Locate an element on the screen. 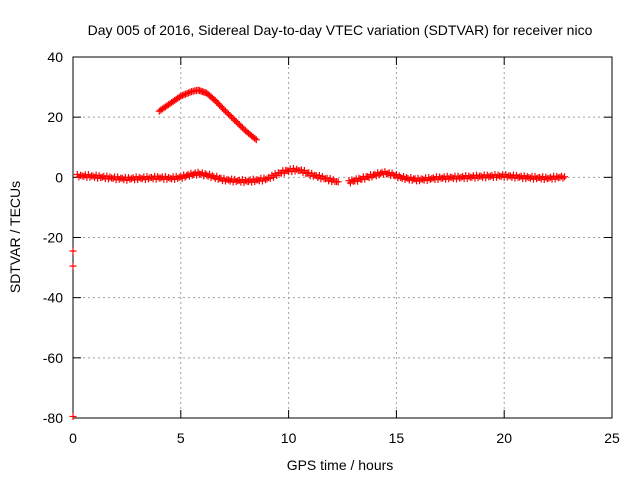  x-tick-label: 25 is located at coordinates (612, 438).